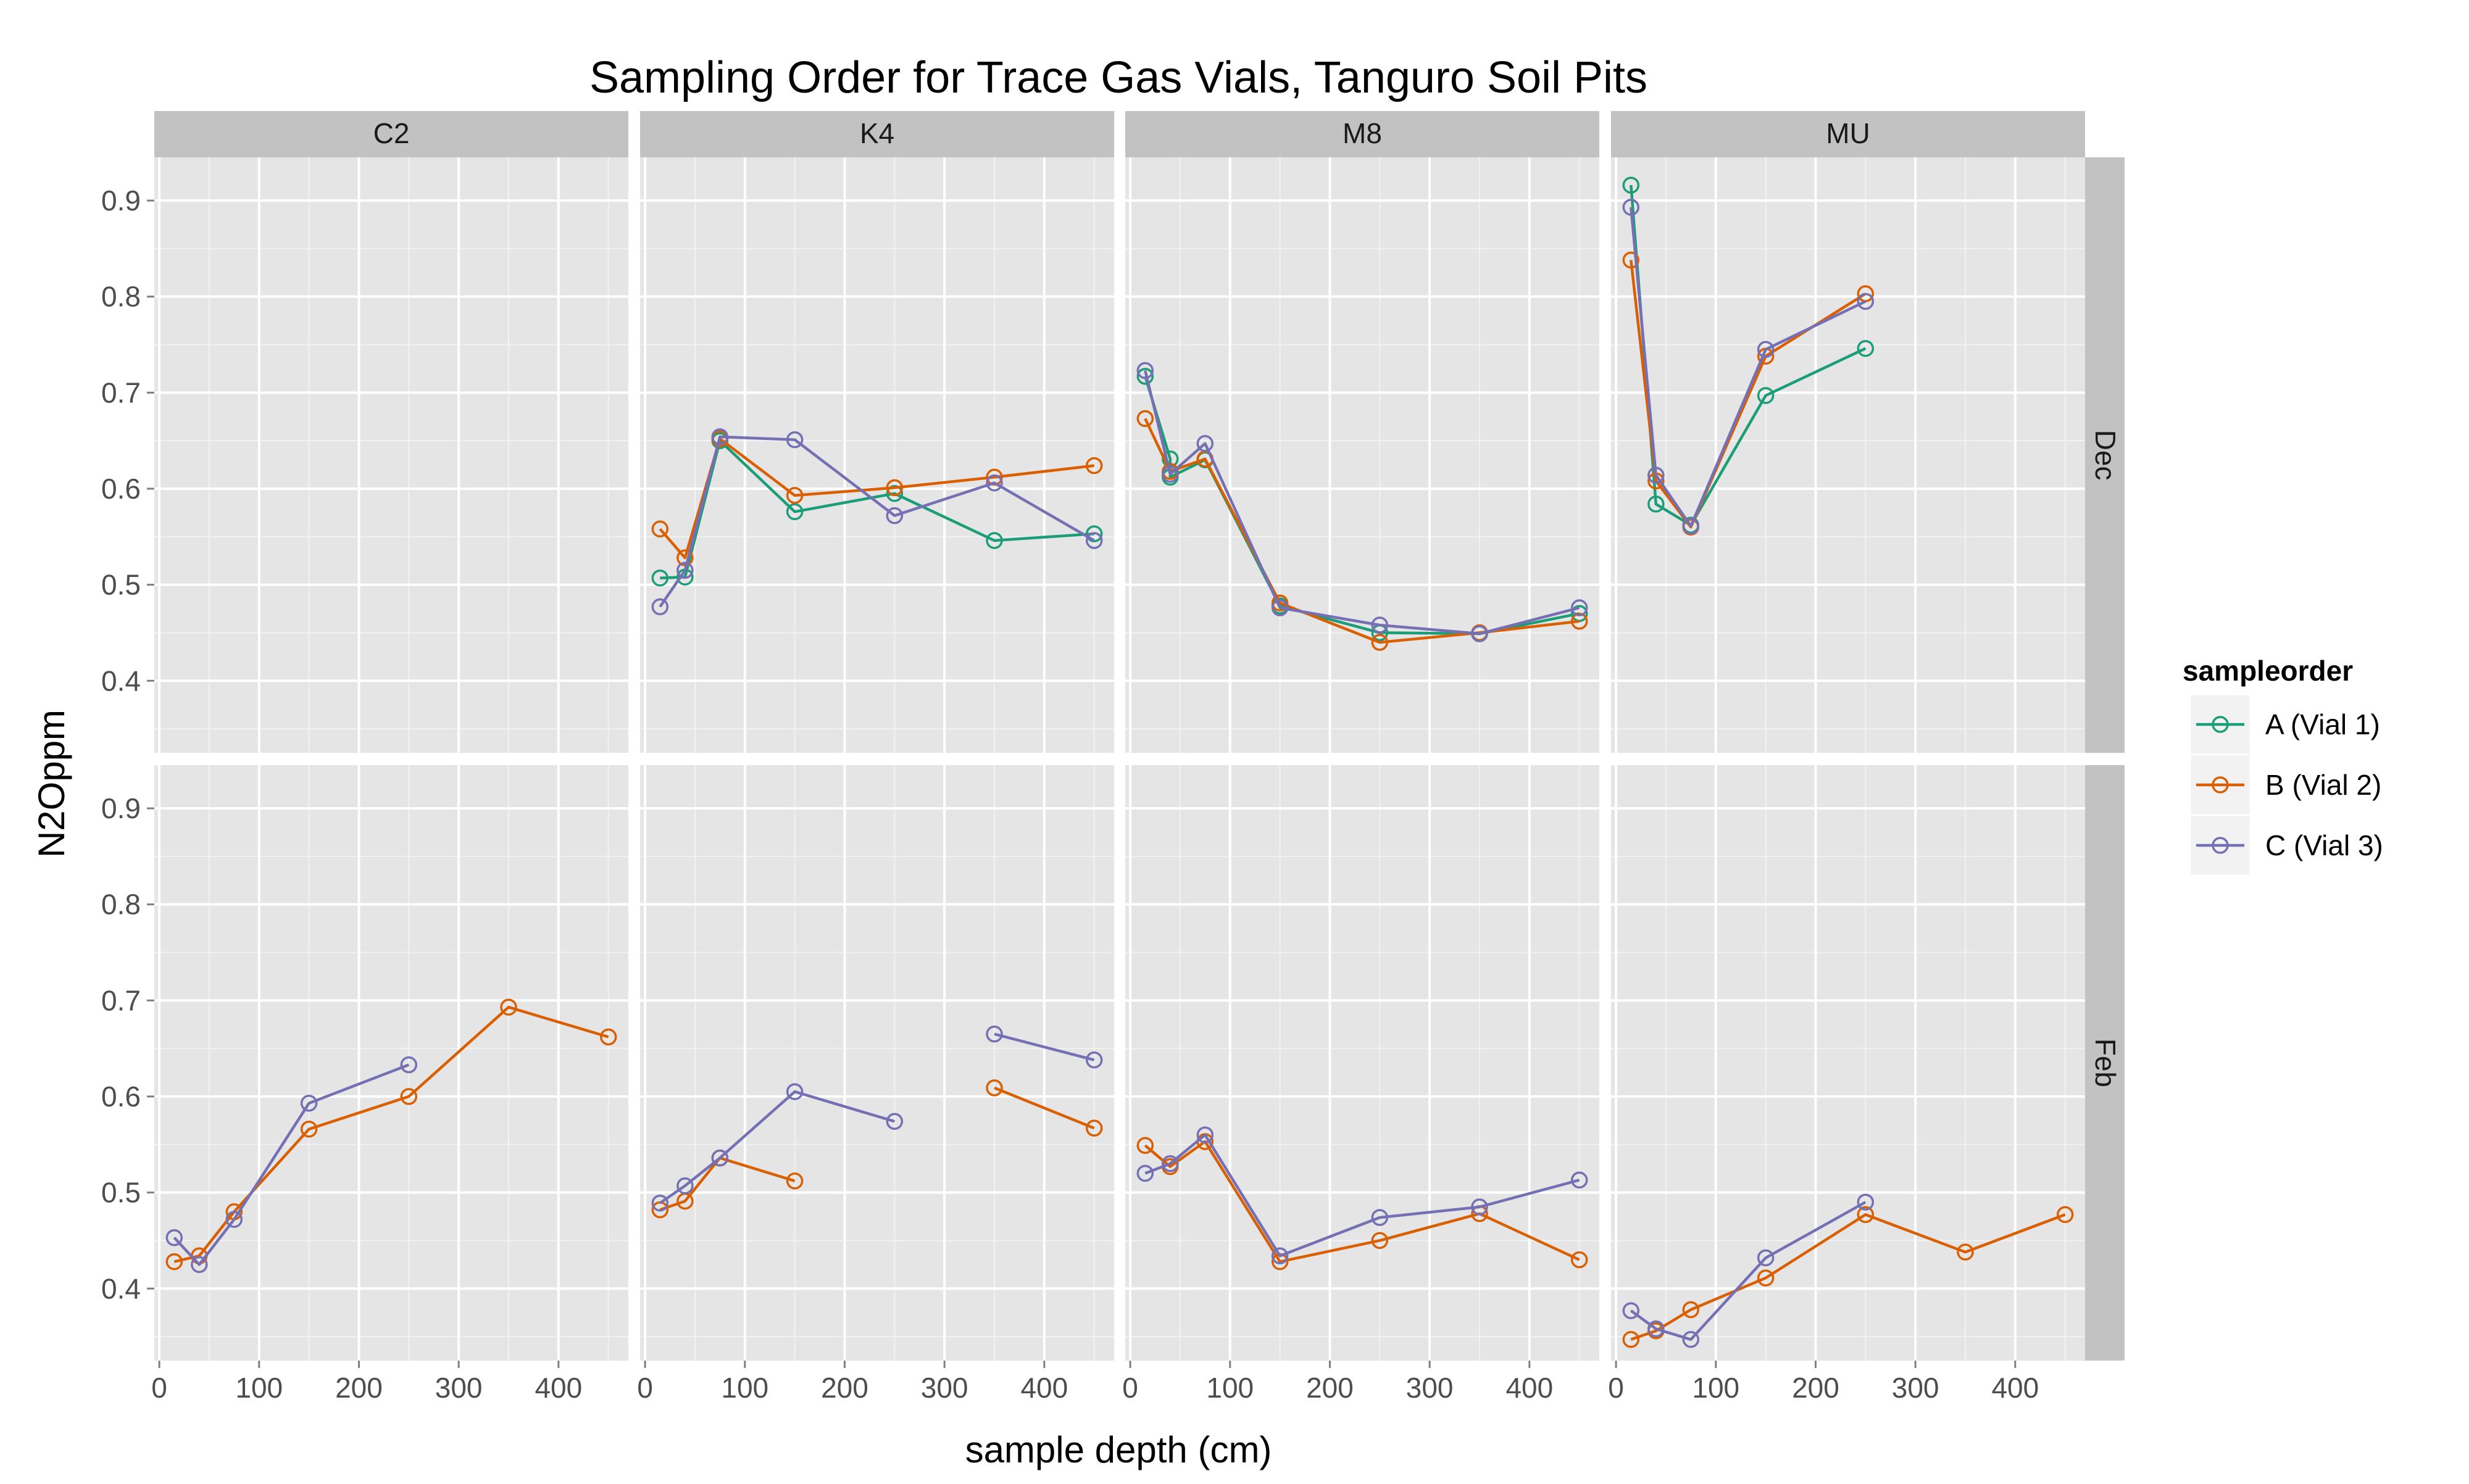  I want to click on row-strip-label: Dec, so click(2105, 455).